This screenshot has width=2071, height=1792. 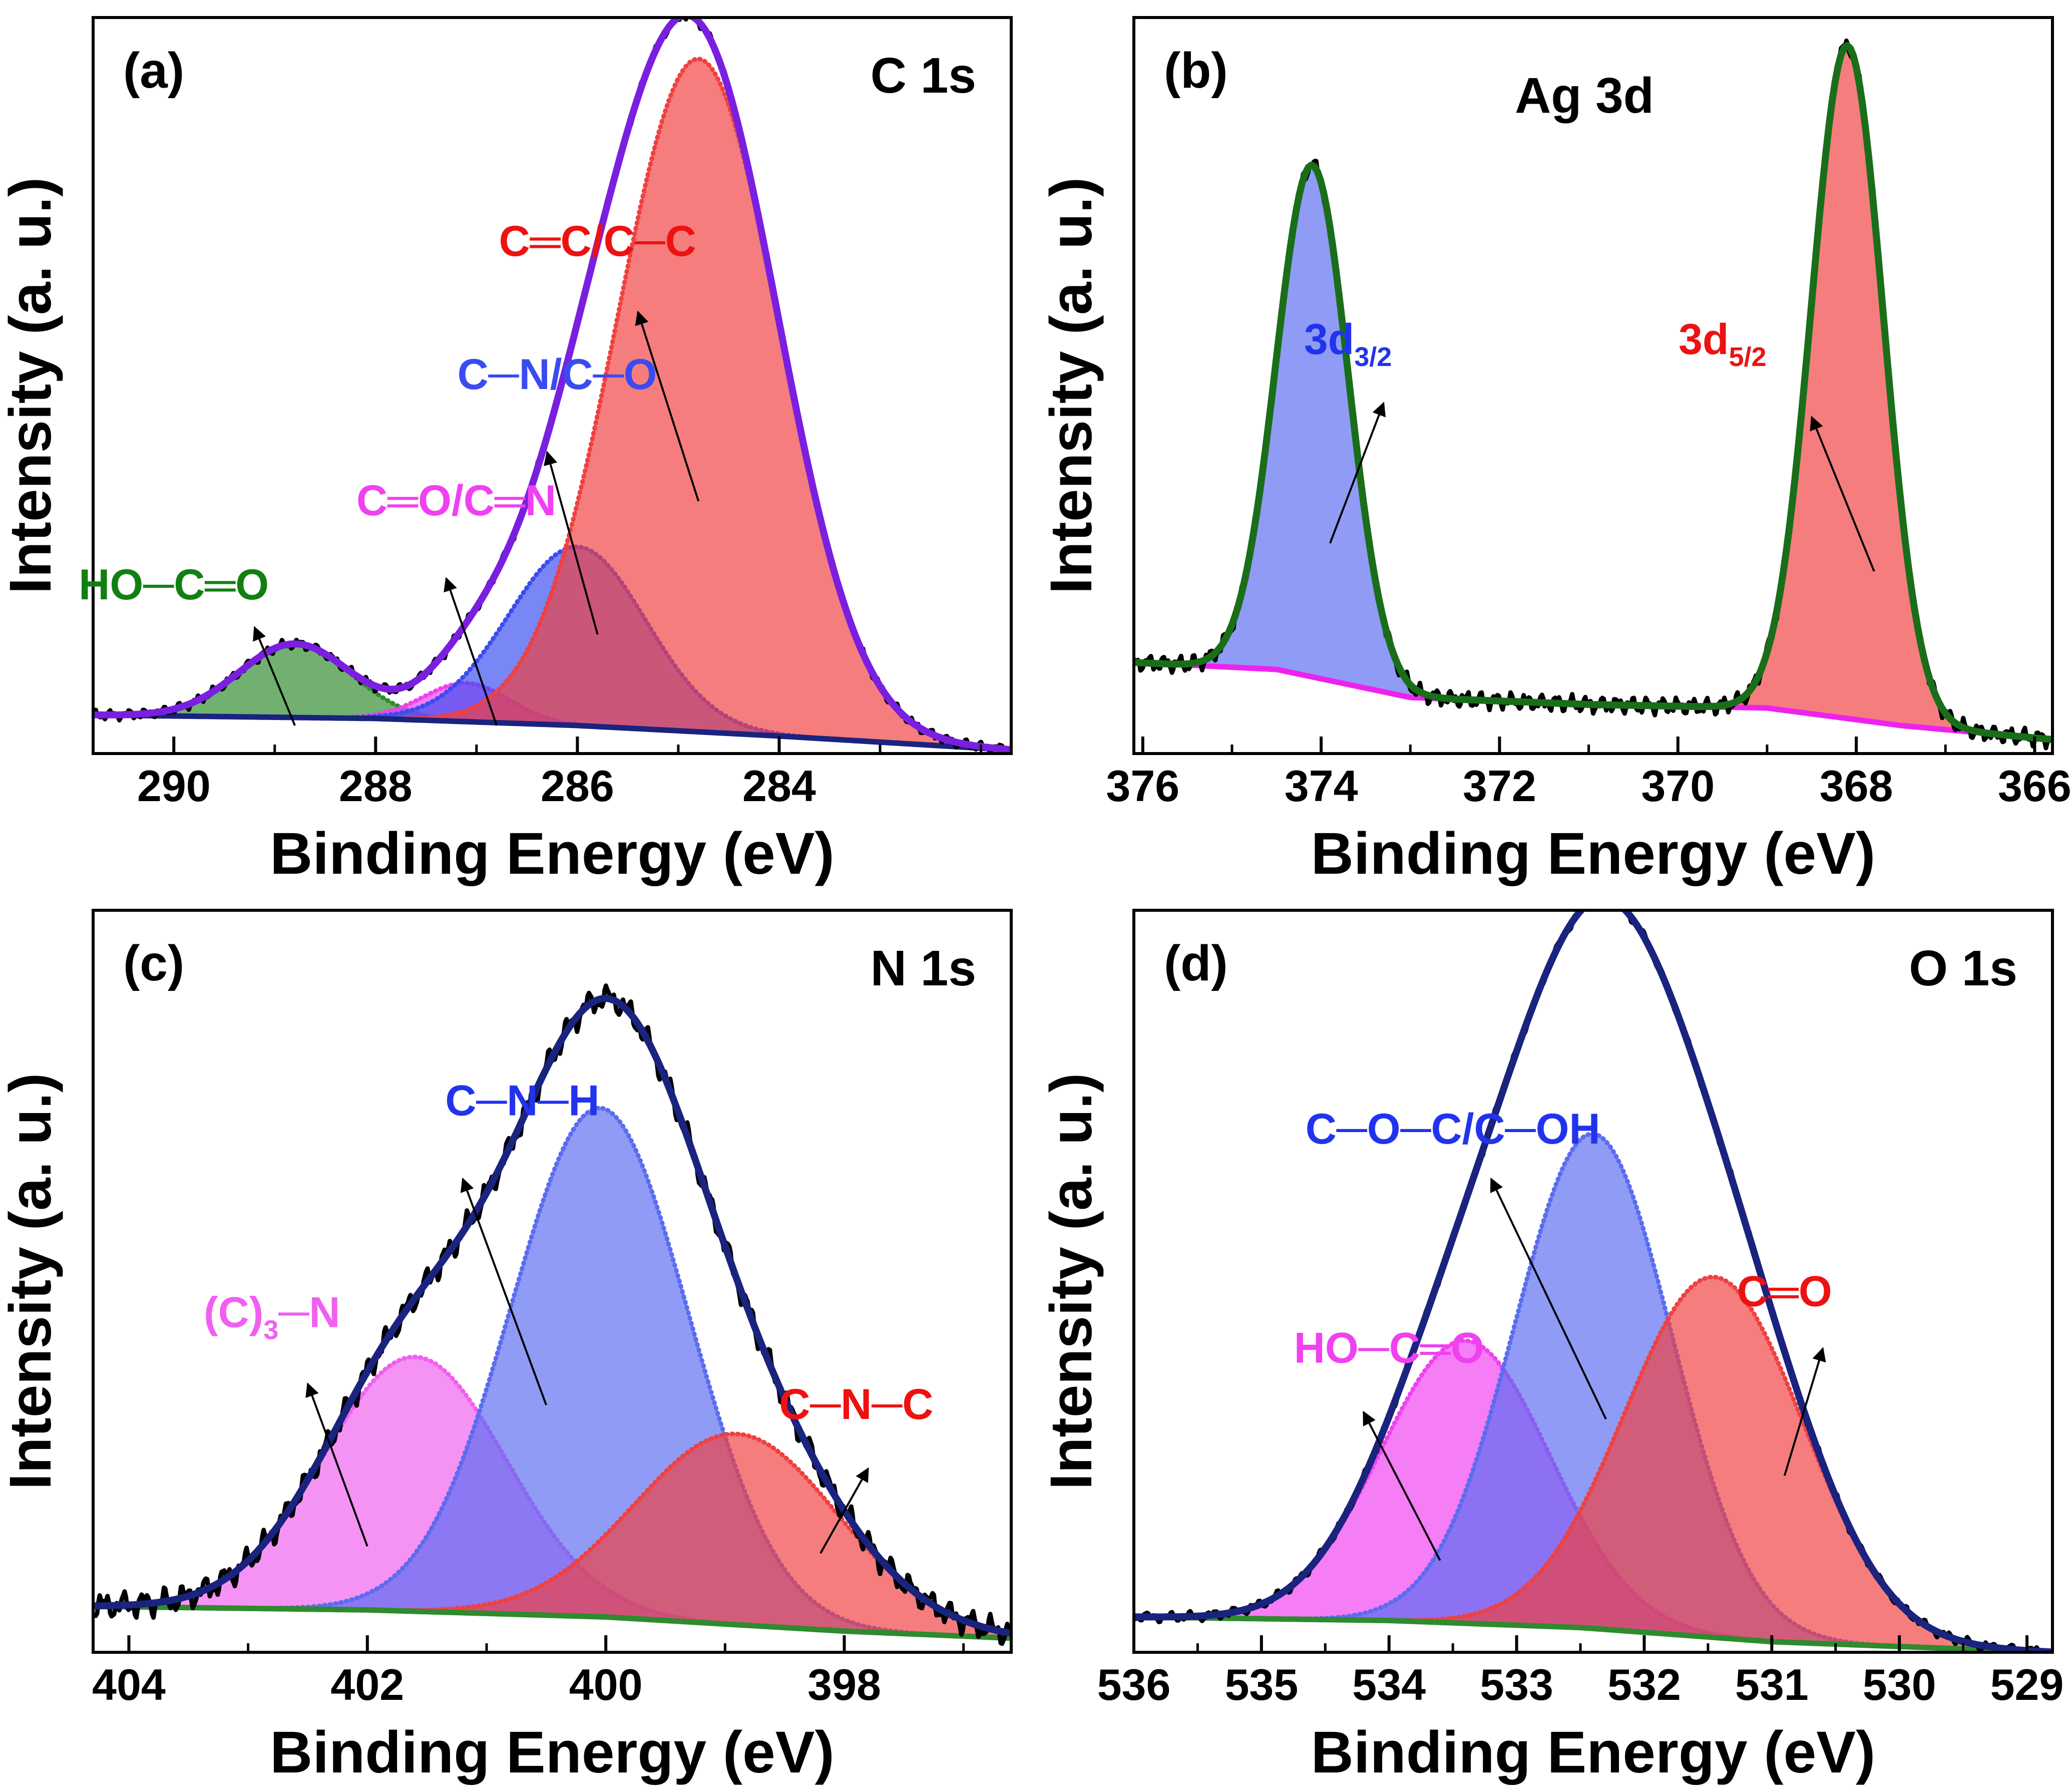 I want to click on x-tick-label: 398, so click(x=844, y=1684).